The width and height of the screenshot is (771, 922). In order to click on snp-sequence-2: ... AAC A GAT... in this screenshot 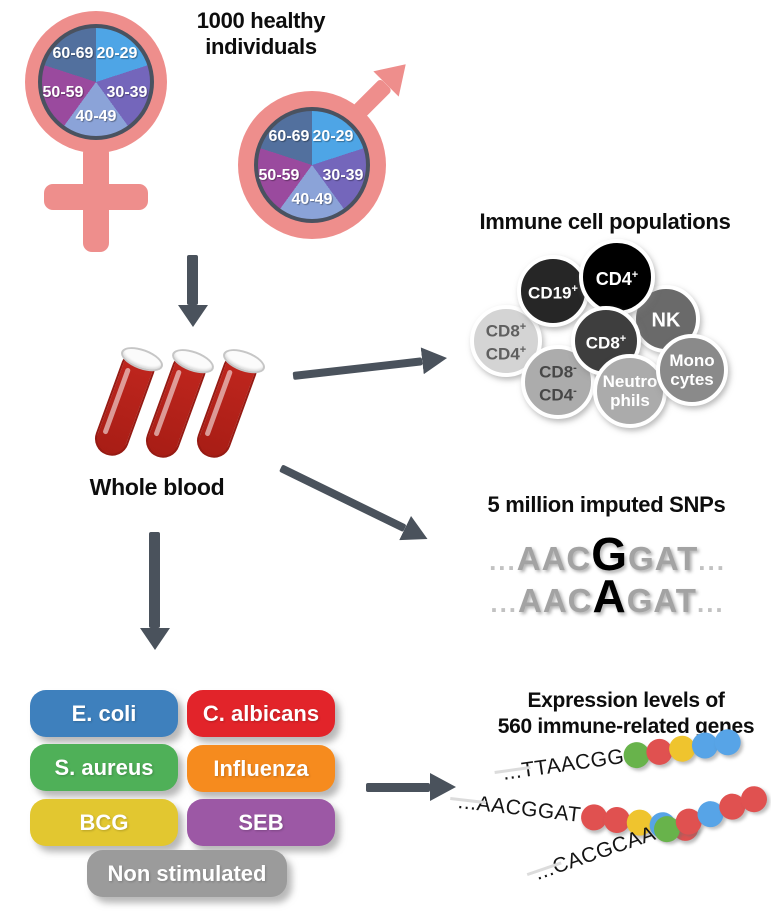, I will do `click(605, 596)`.